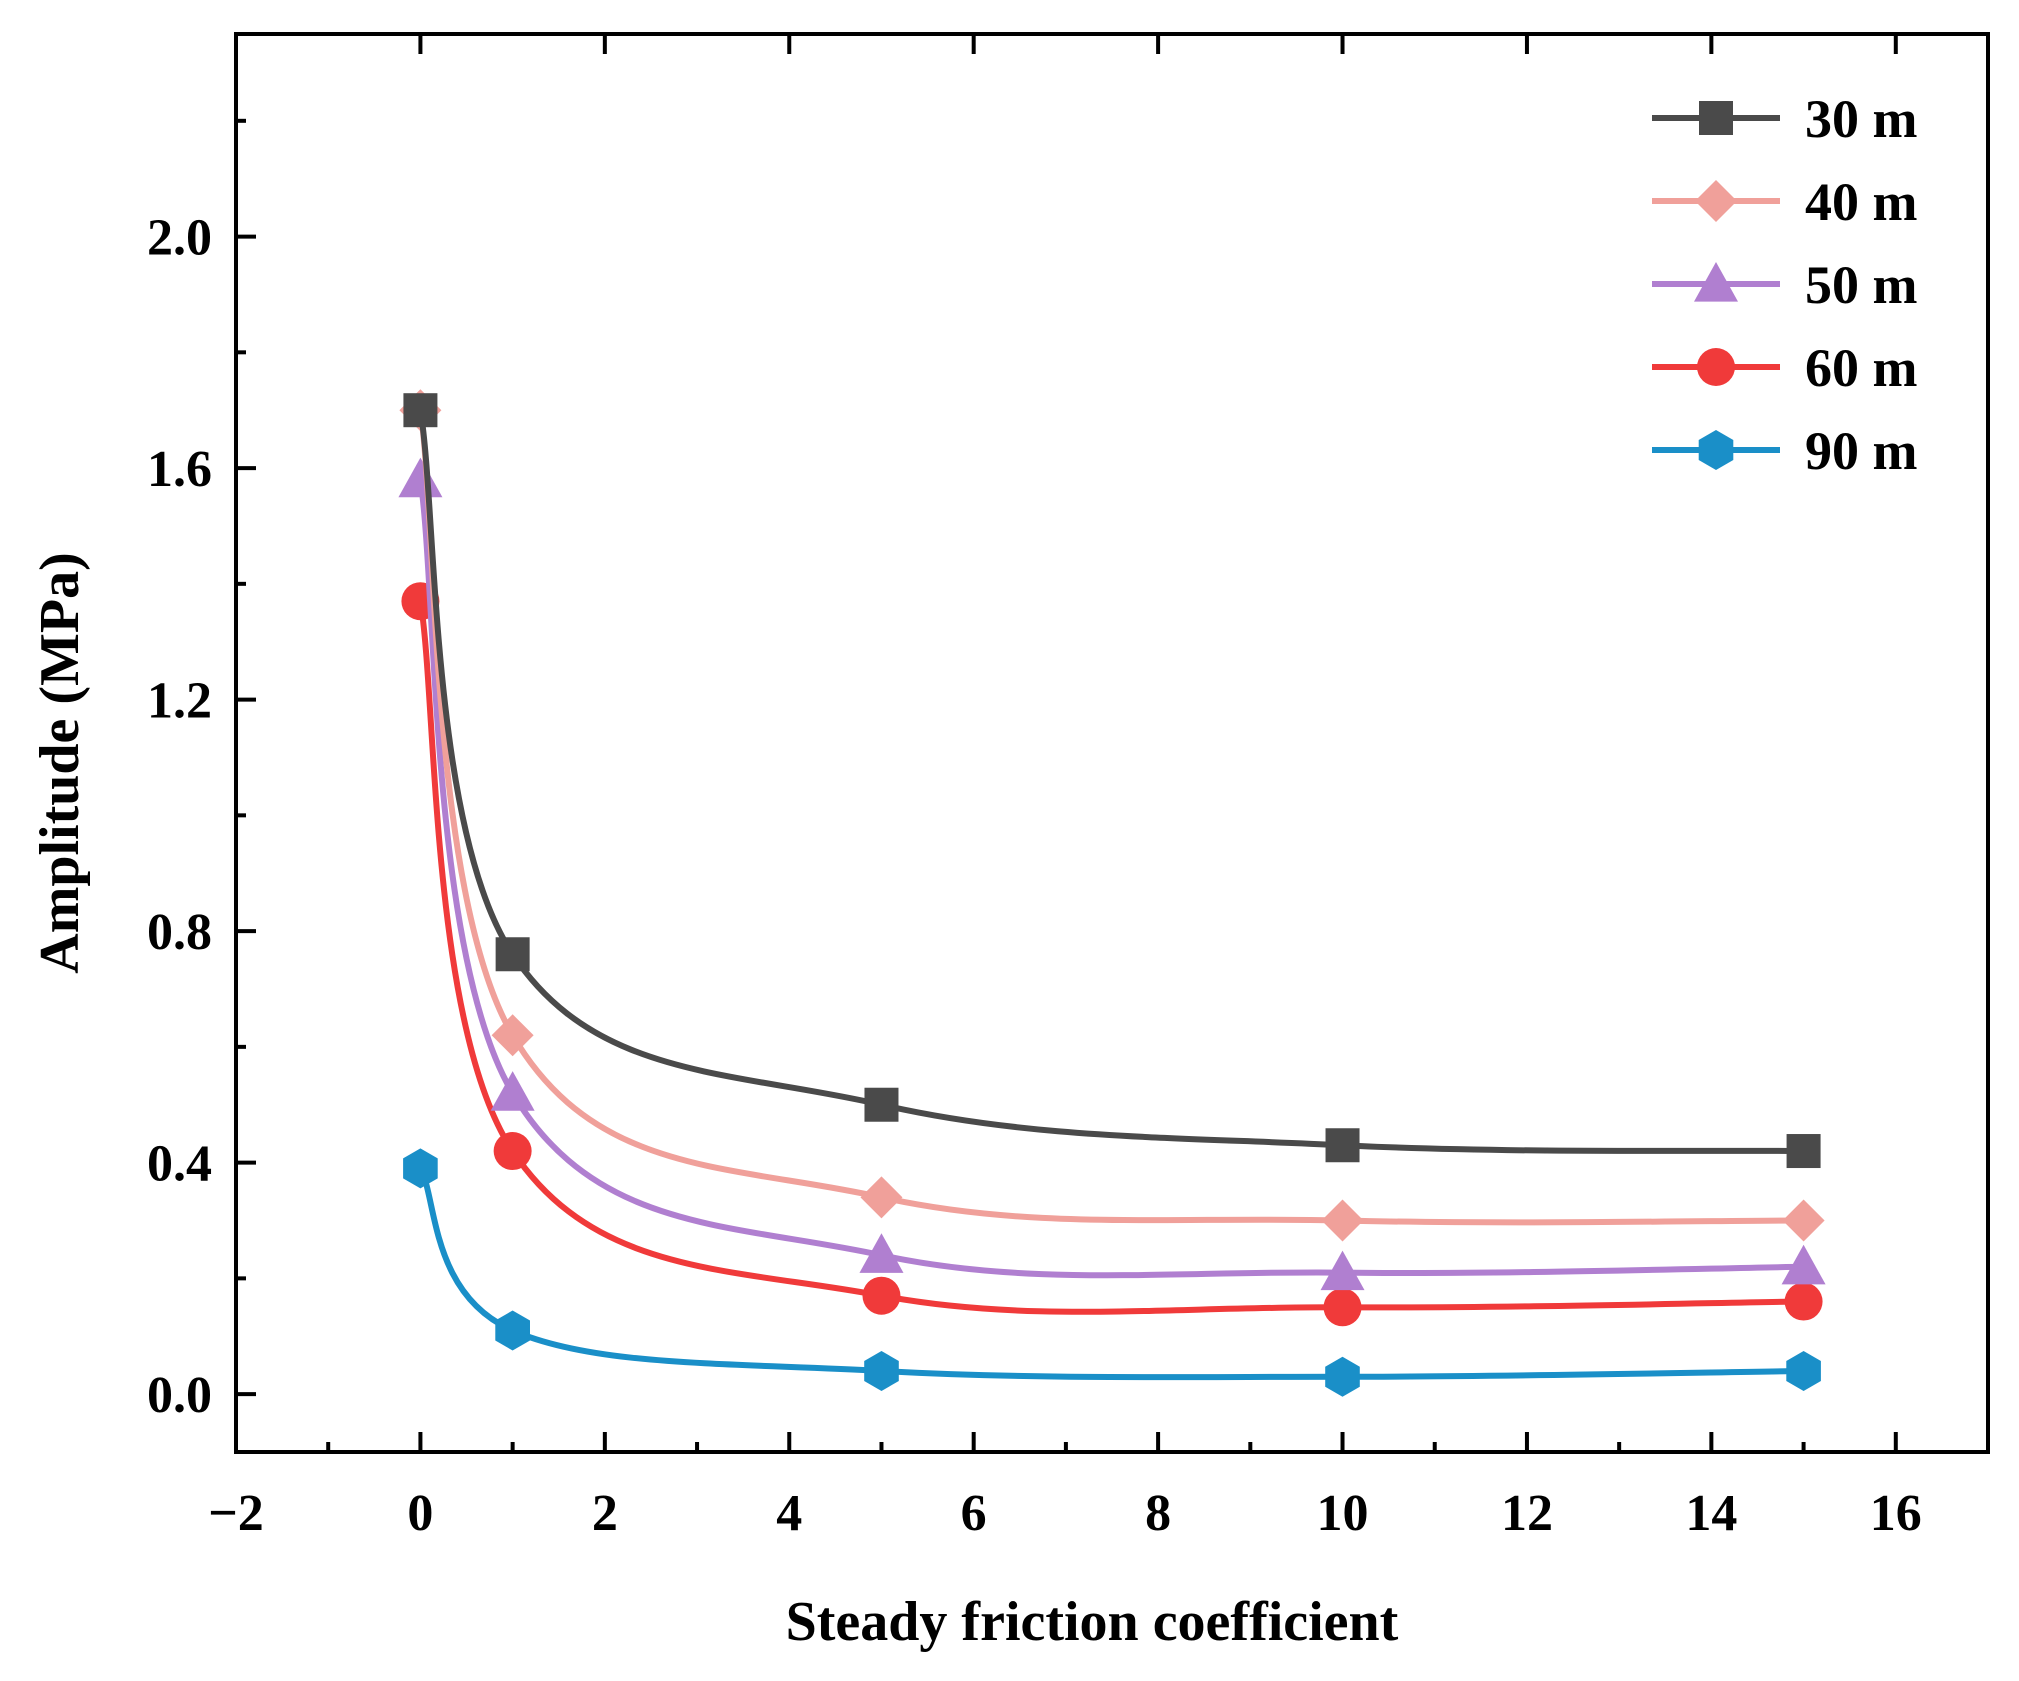 The width and height of the screenshot is (2019, 1681). I want to click on legend-marker-90m, so click(1716, 450).